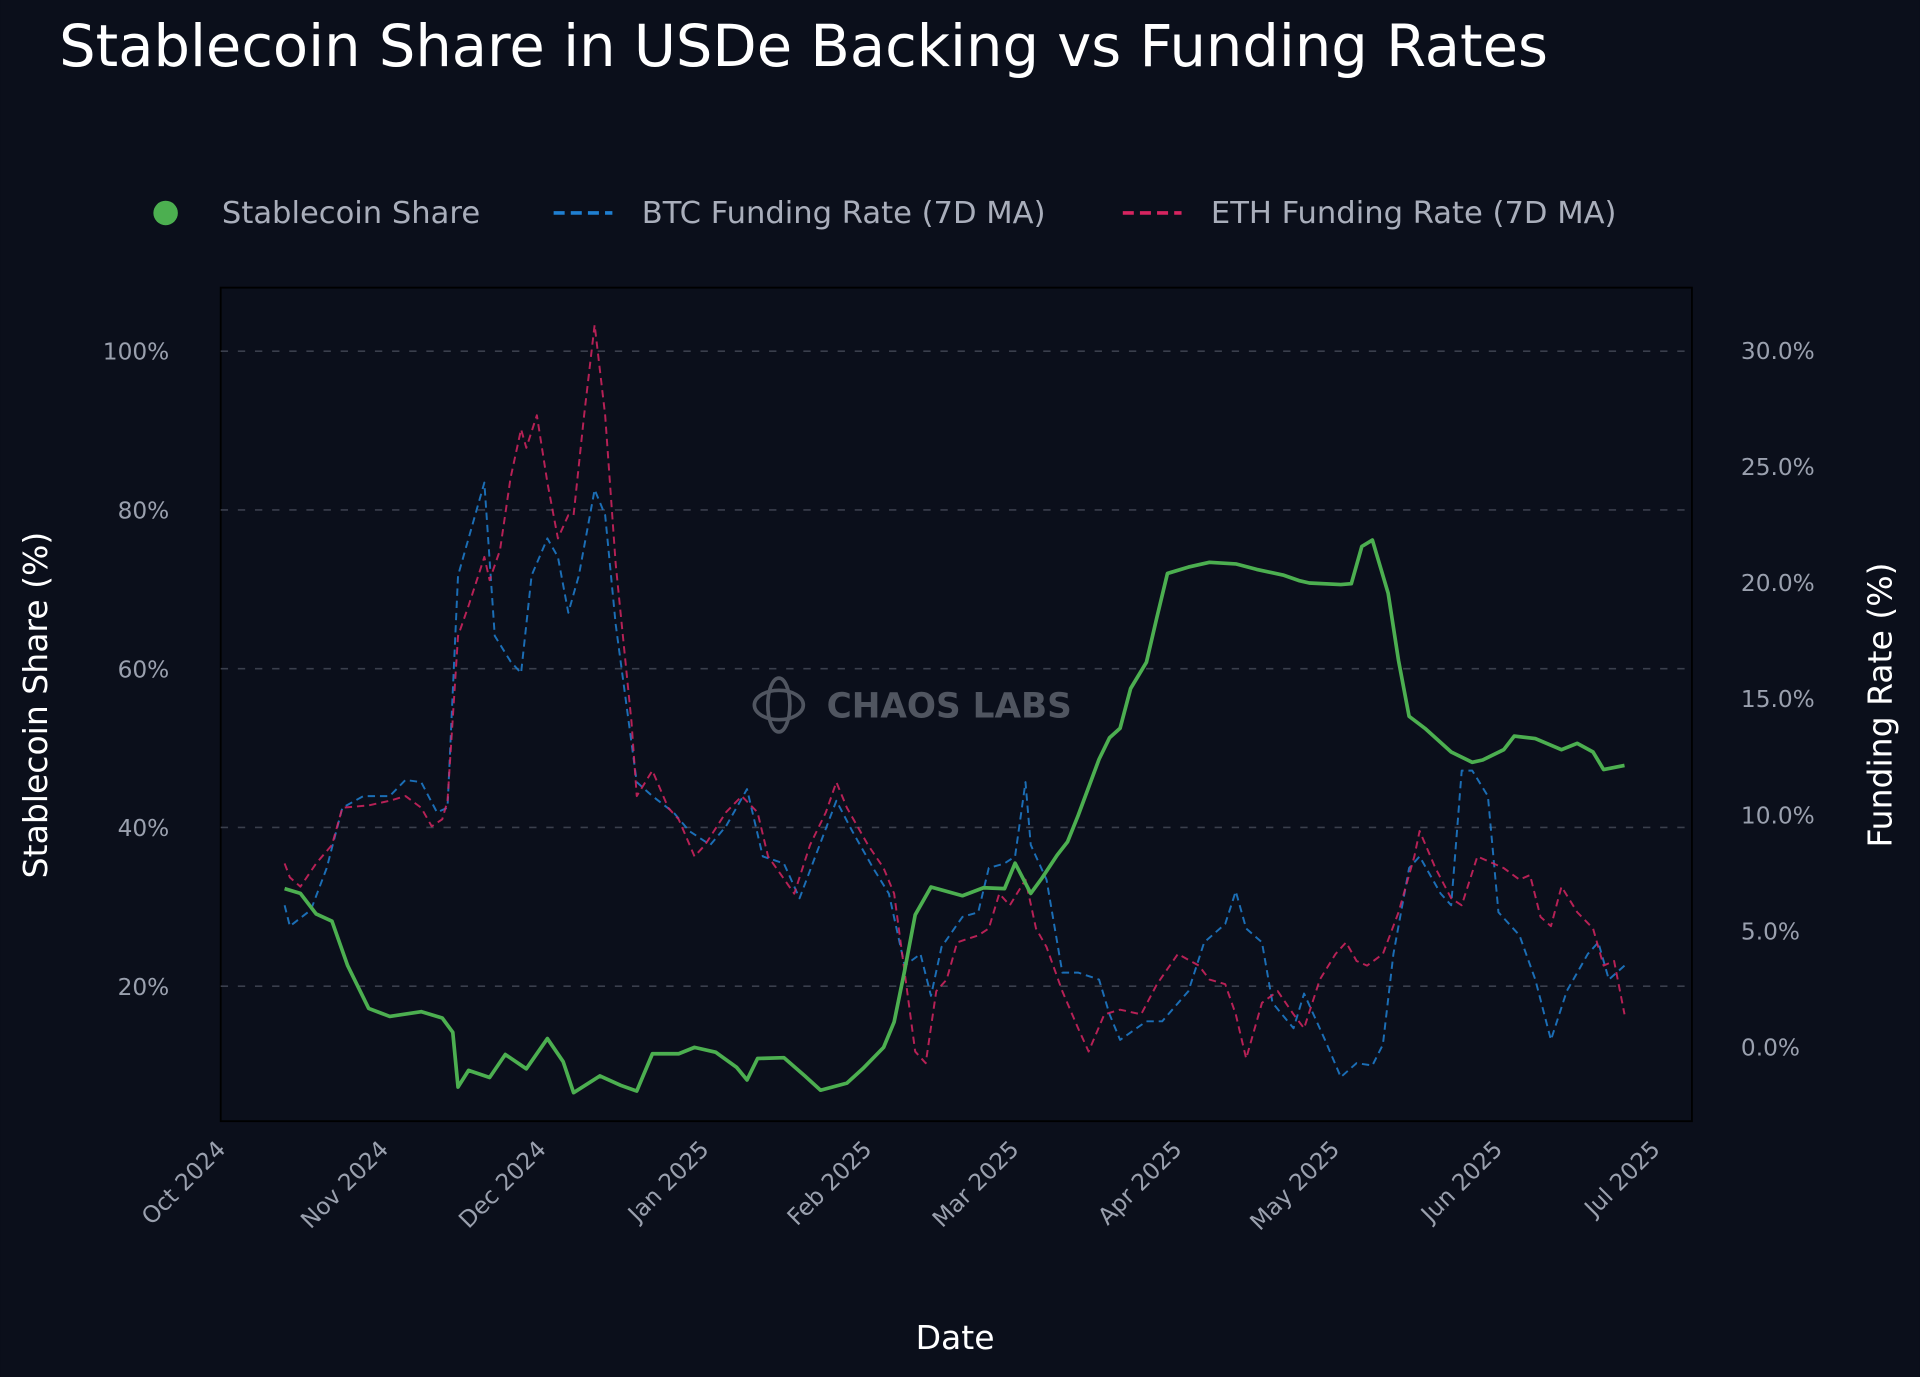 The width and height of the screenshot is (1920, 1377). I want to click on legend-label-btc: BTC Funding Rate (7D MA), so click(844, 213).